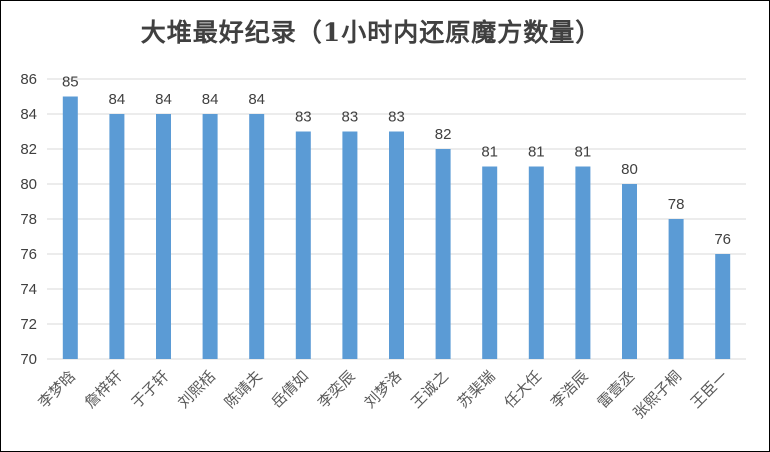 The width and height of the screenshot is (770, 452). What do you see at coordinates (616, 389) in the screenshot?
I see `x-tick-label: 雷壹丞` at bounding box center [616, 389].